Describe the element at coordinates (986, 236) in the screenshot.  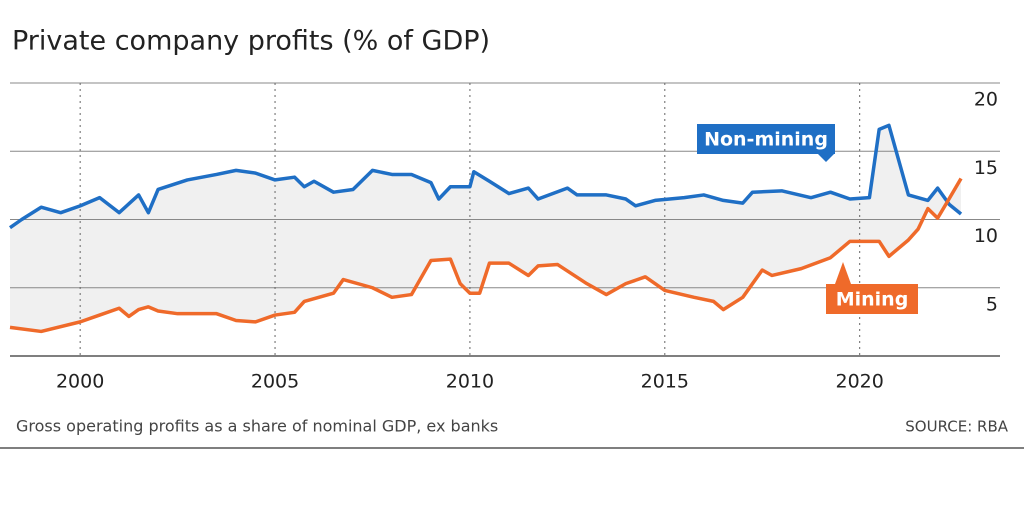
I see `y-tick-label: 10` at that location.